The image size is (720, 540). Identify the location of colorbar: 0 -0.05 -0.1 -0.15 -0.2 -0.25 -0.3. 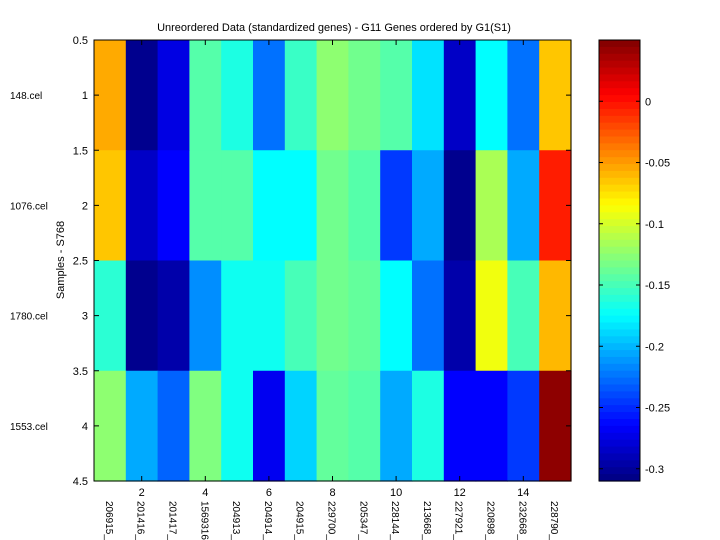
(634, 260).